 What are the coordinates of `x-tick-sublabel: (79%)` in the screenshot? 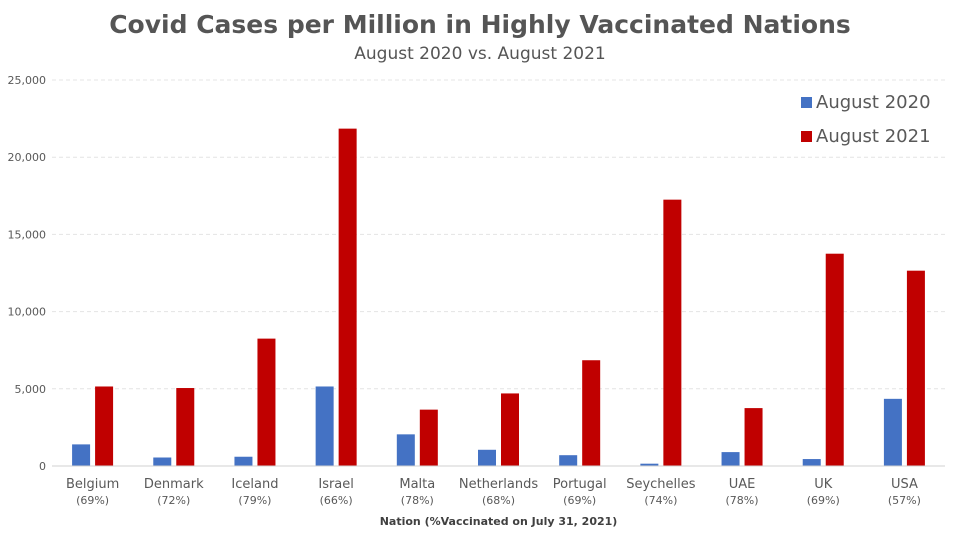 It's located at (254, 500).